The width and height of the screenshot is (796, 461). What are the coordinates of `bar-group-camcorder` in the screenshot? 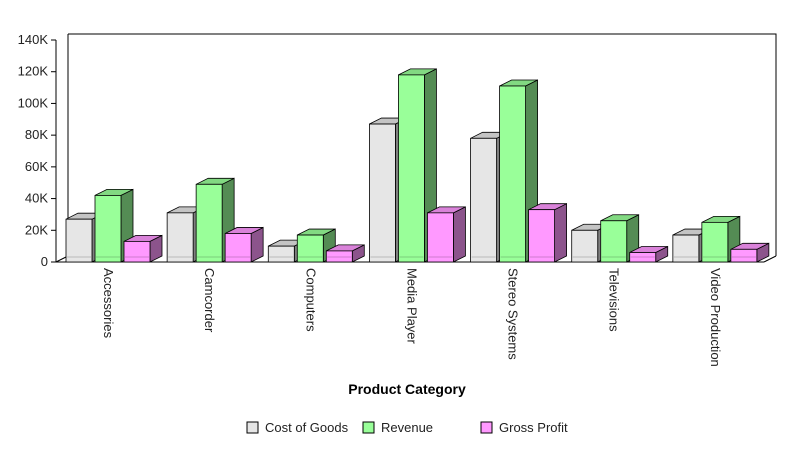 It's located at (215, 220).